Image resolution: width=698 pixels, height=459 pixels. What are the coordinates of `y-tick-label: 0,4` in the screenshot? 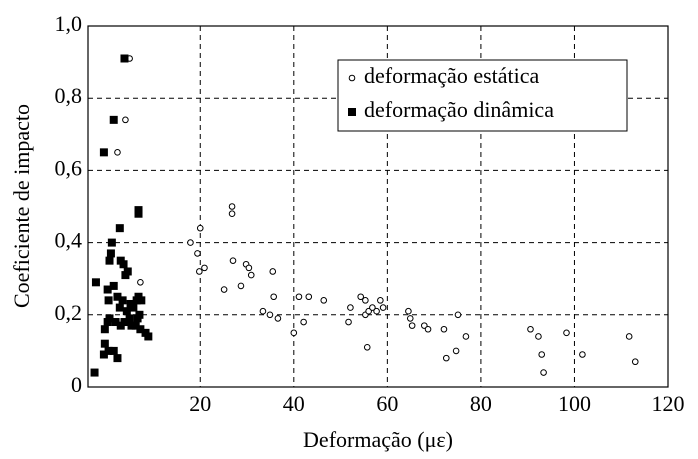 It's located at (69, 240).